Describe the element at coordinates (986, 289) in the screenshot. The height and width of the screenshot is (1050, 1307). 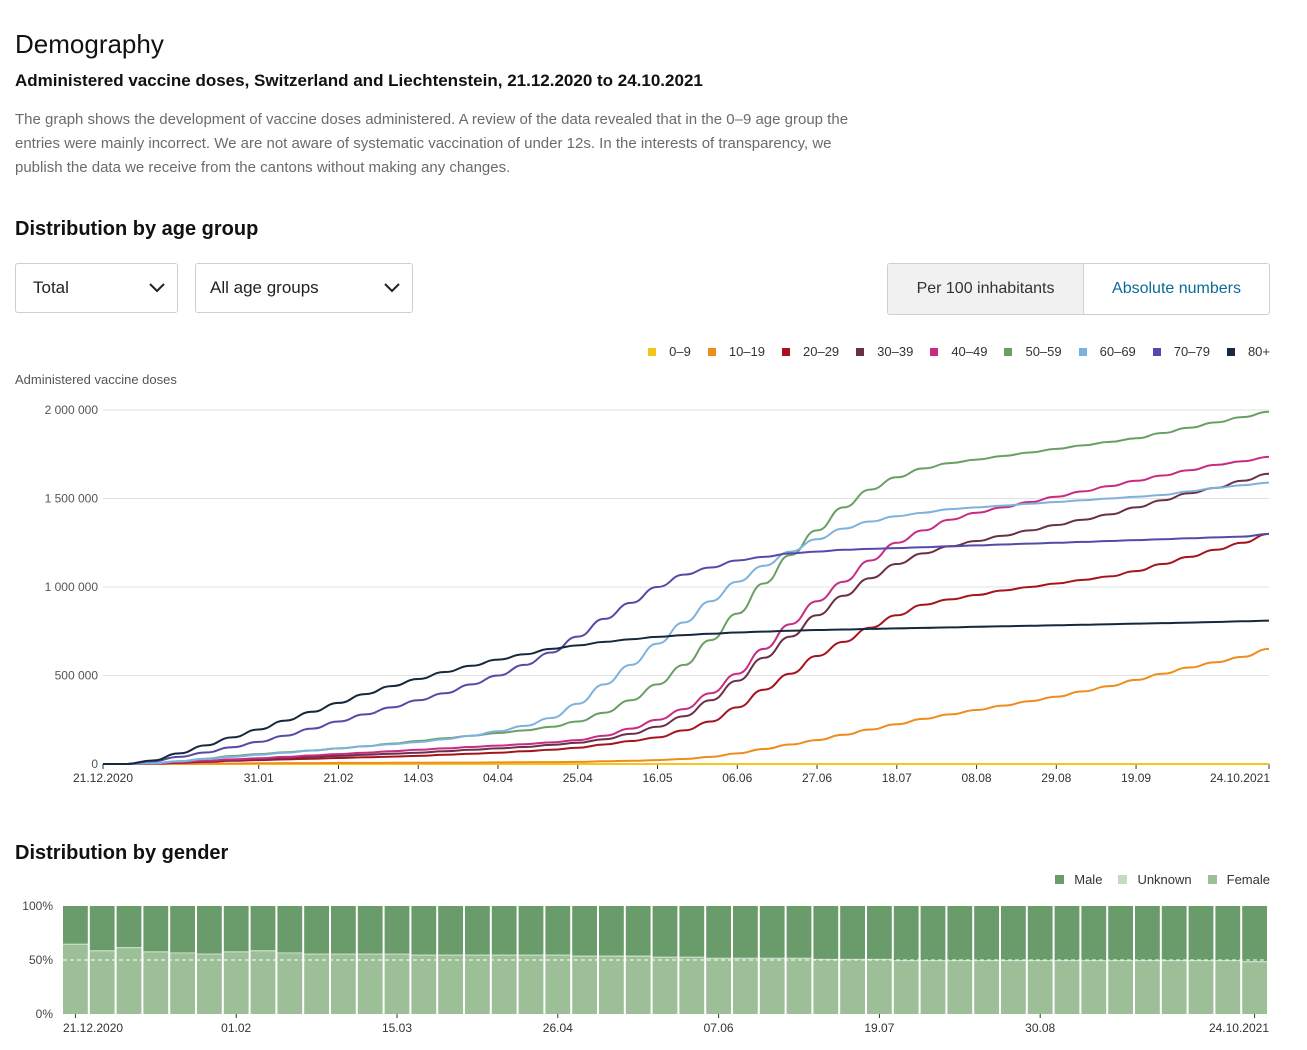
I see `per-100-inhabitants-option: Per 100 inhabitants` at that location.